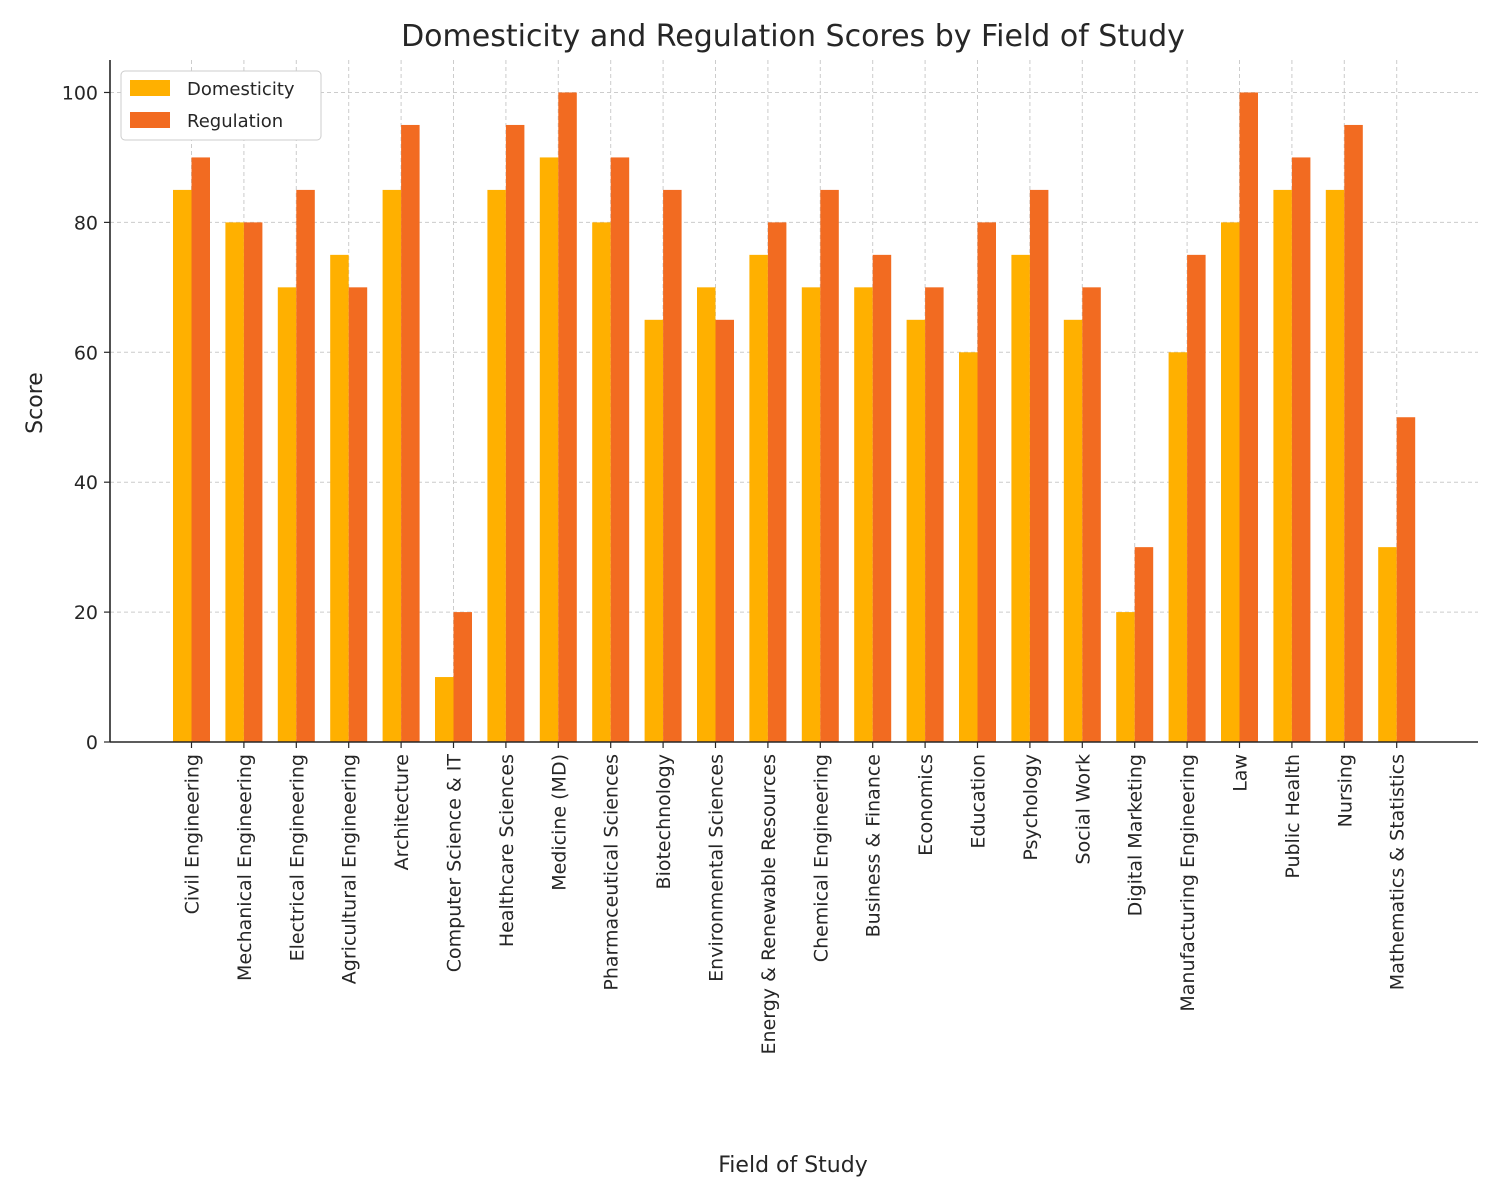  I want to click on x-tick-label: Computer Science & IT, so click(455, 863).